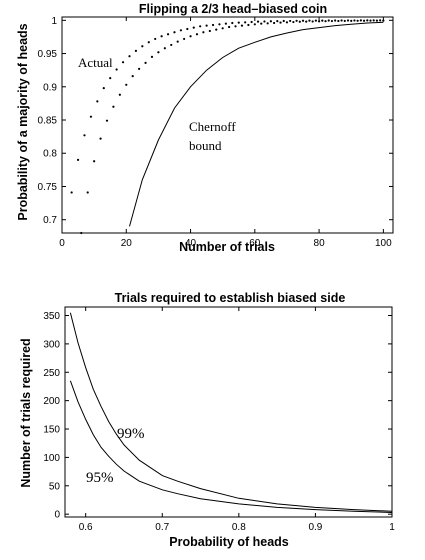  I want to click on chart1-x-axis-label: Number of trials, so click(227, 247).